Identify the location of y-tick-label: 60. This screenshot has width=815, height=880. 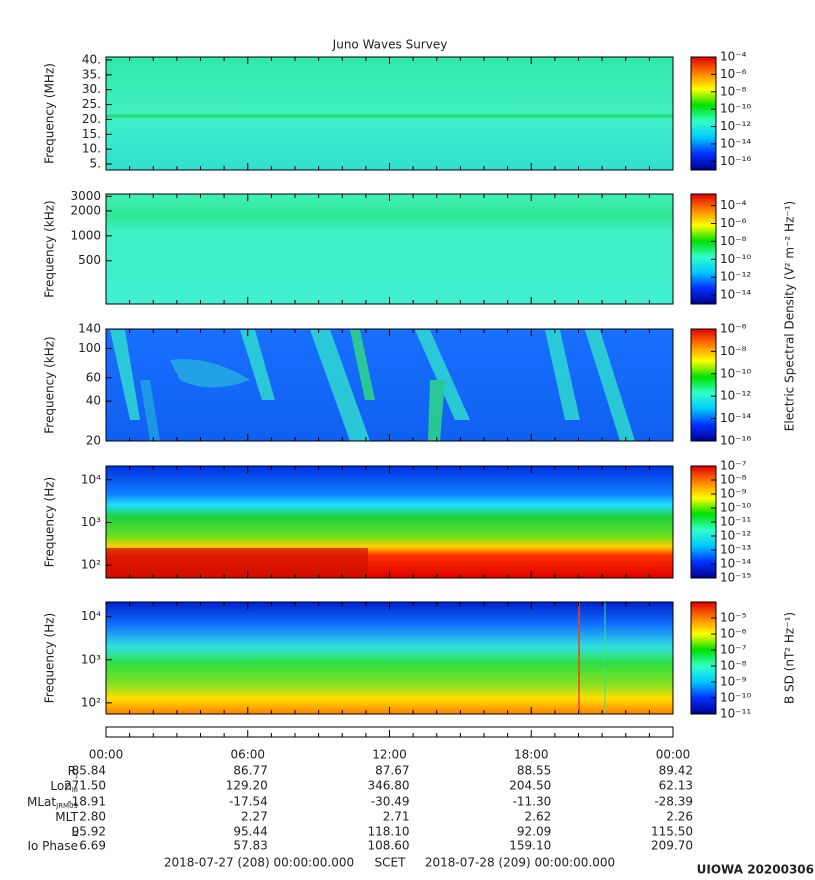
(93, 377).